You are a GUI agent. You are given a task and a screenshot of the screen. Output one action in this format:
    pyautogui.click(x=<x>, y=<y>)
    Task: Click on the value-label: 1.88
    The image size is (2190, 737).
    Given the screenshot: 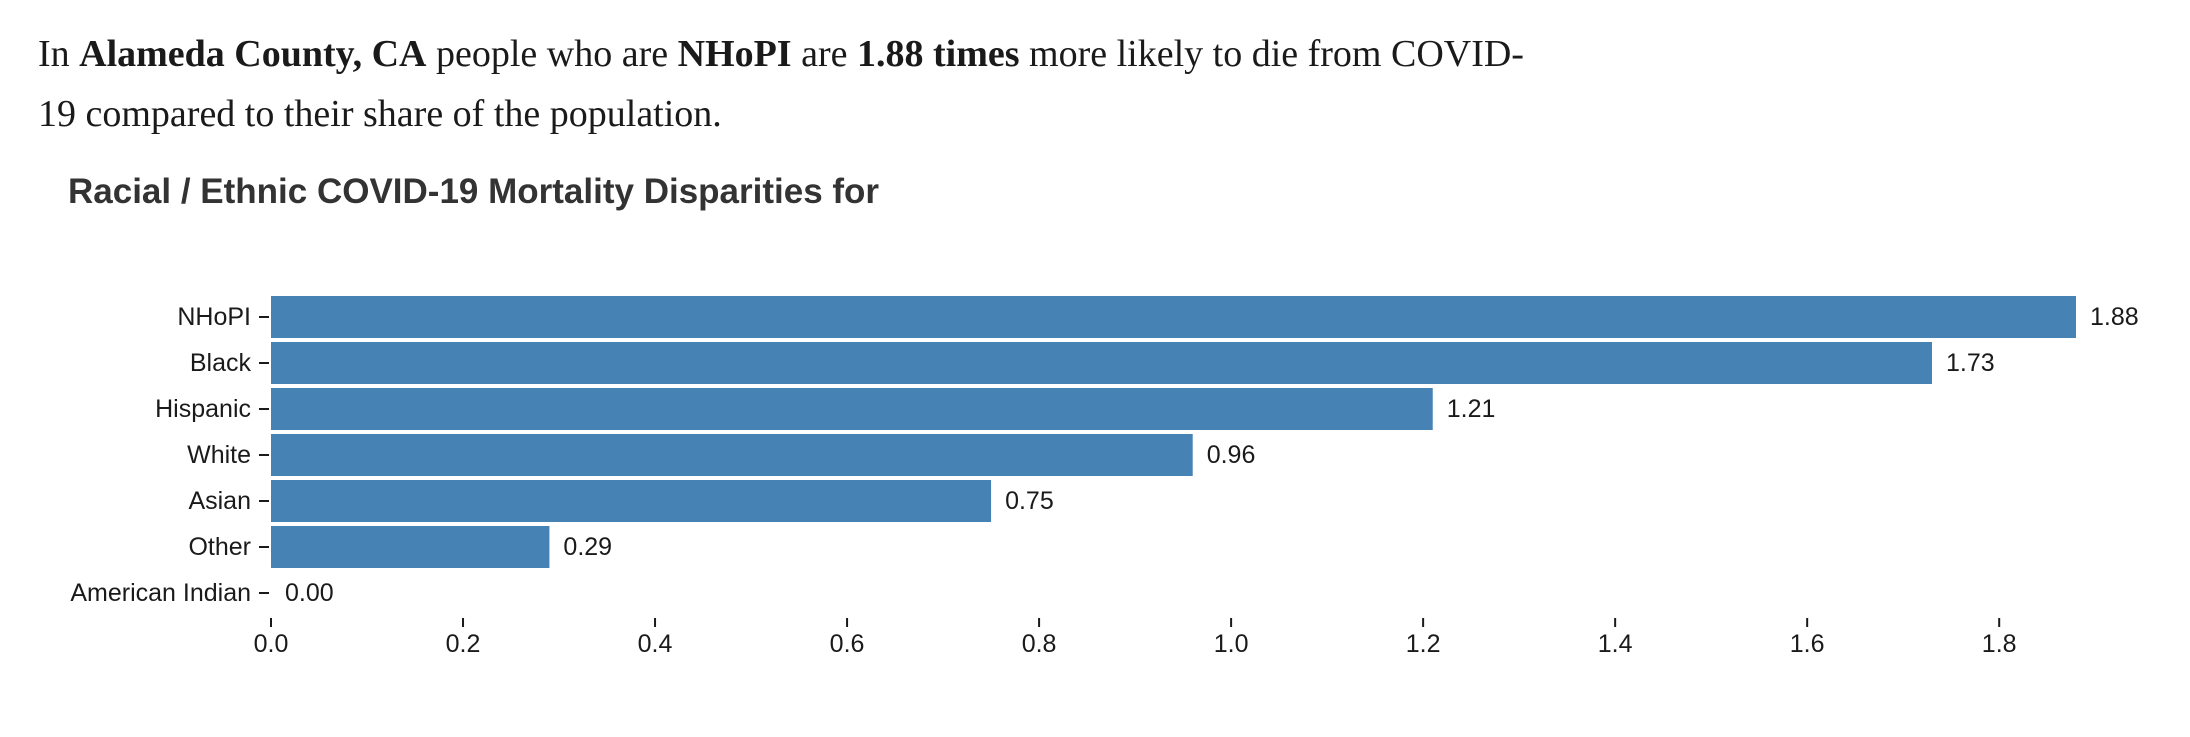 What is the action you would take?
    pyautogui.click(x=2114, y=317)
    